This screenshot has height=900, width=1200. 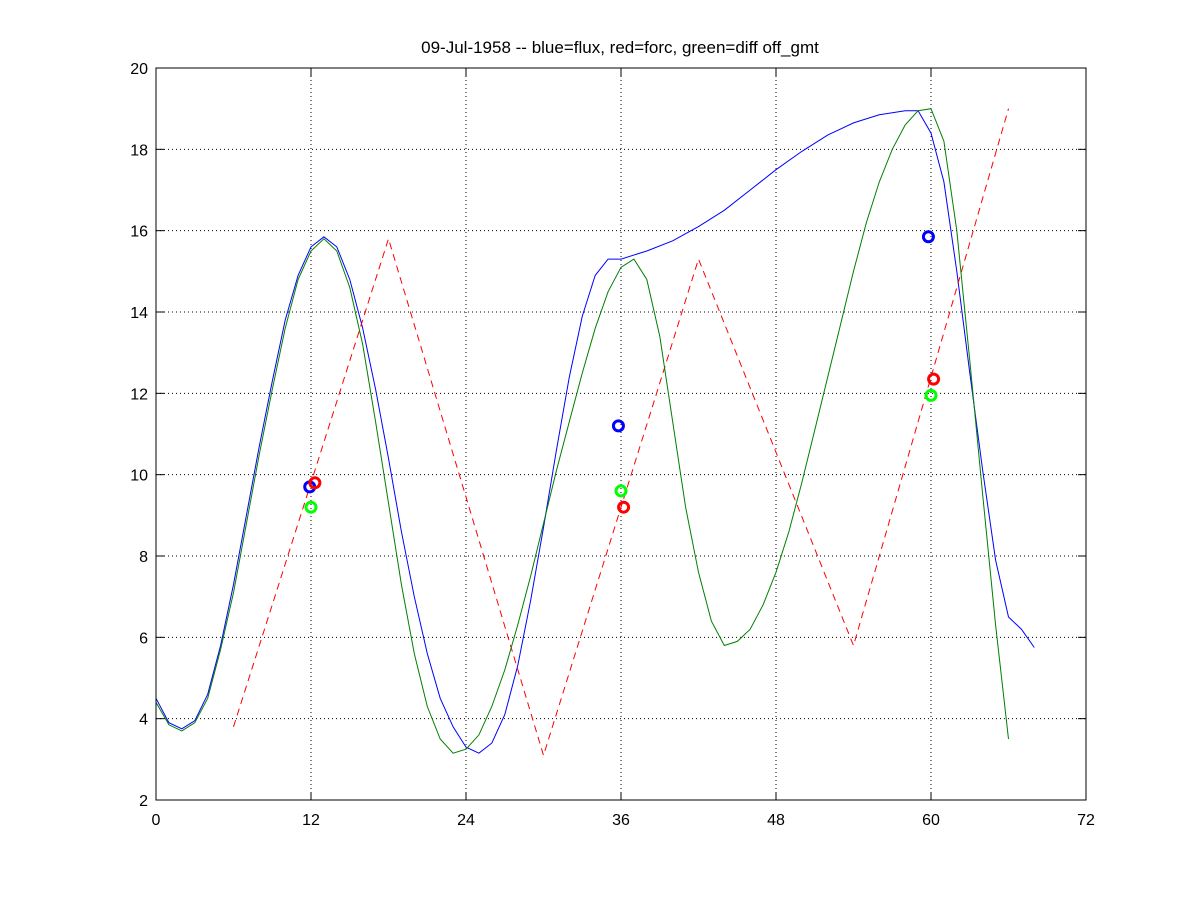 I want to click on x-tick-label: 24, so click(x=466, y=820).